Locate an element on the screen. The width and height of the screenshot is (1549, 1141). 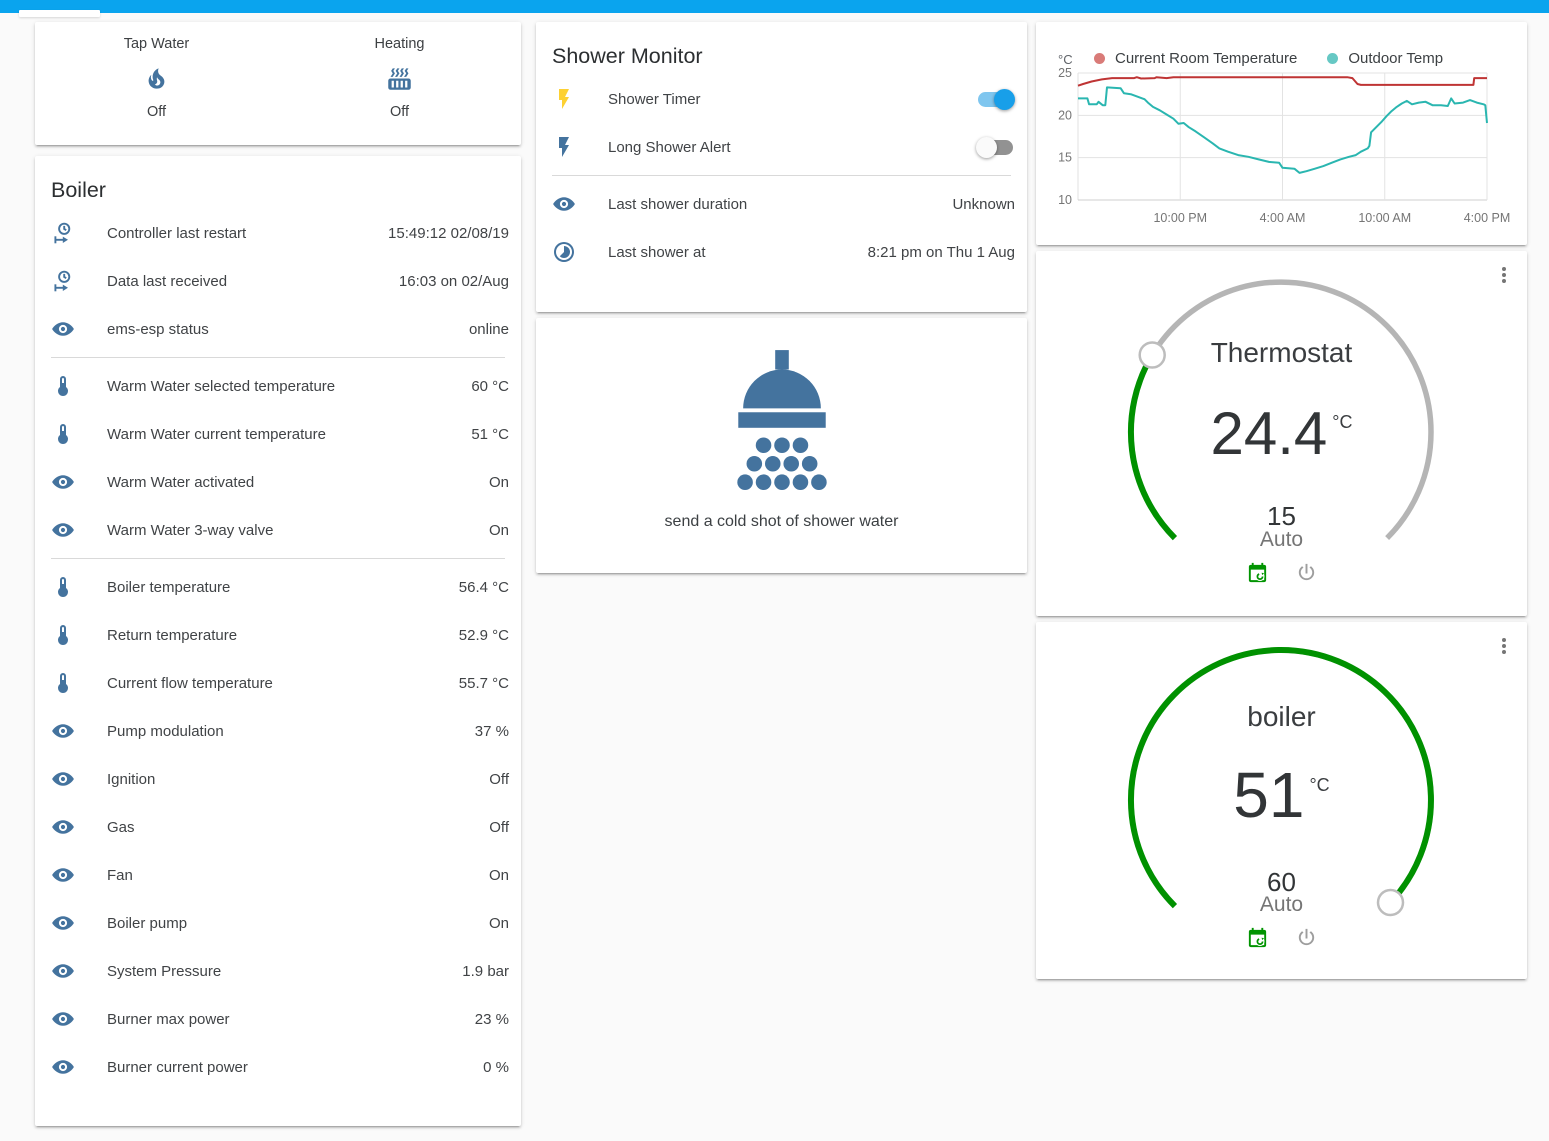
glance-item-heating: Heating Off is located at coordinates (399, 83).